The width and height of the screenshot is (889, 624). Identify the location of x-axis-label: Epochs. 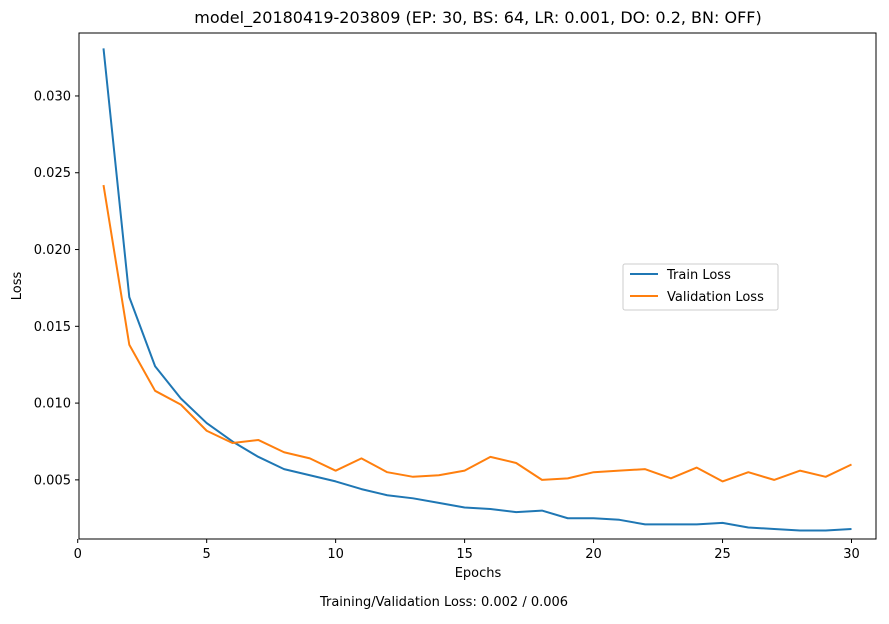
(478, 573).